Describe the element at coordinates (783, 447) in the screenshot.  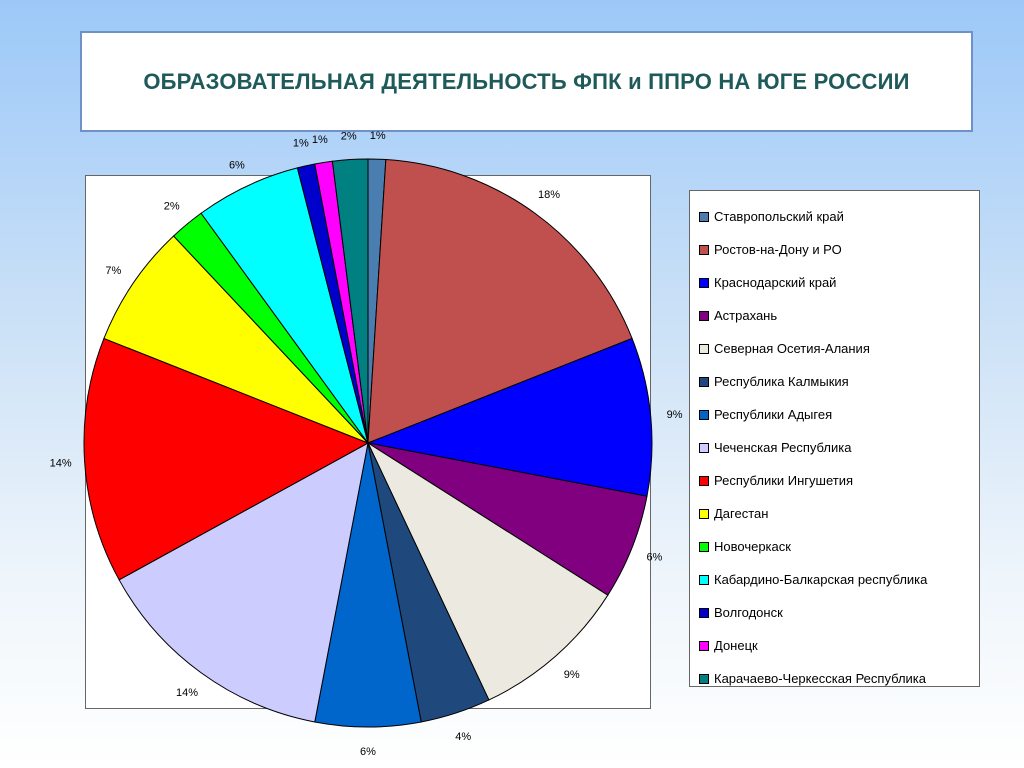
I see `legend-label: Чеченская Республика` at that location.